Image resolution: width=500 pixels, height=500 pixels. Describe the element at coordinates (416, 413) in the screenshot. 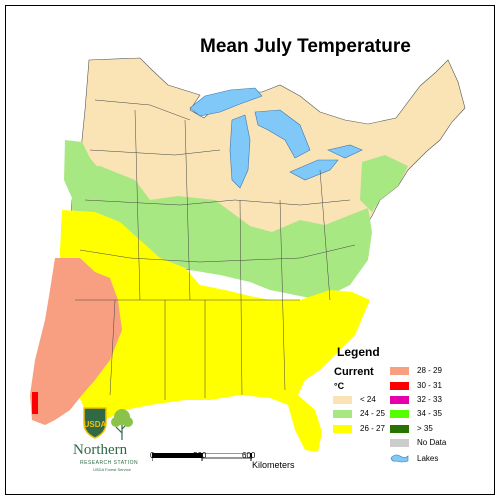

I see `legend-item: 34 - 35` at that location.